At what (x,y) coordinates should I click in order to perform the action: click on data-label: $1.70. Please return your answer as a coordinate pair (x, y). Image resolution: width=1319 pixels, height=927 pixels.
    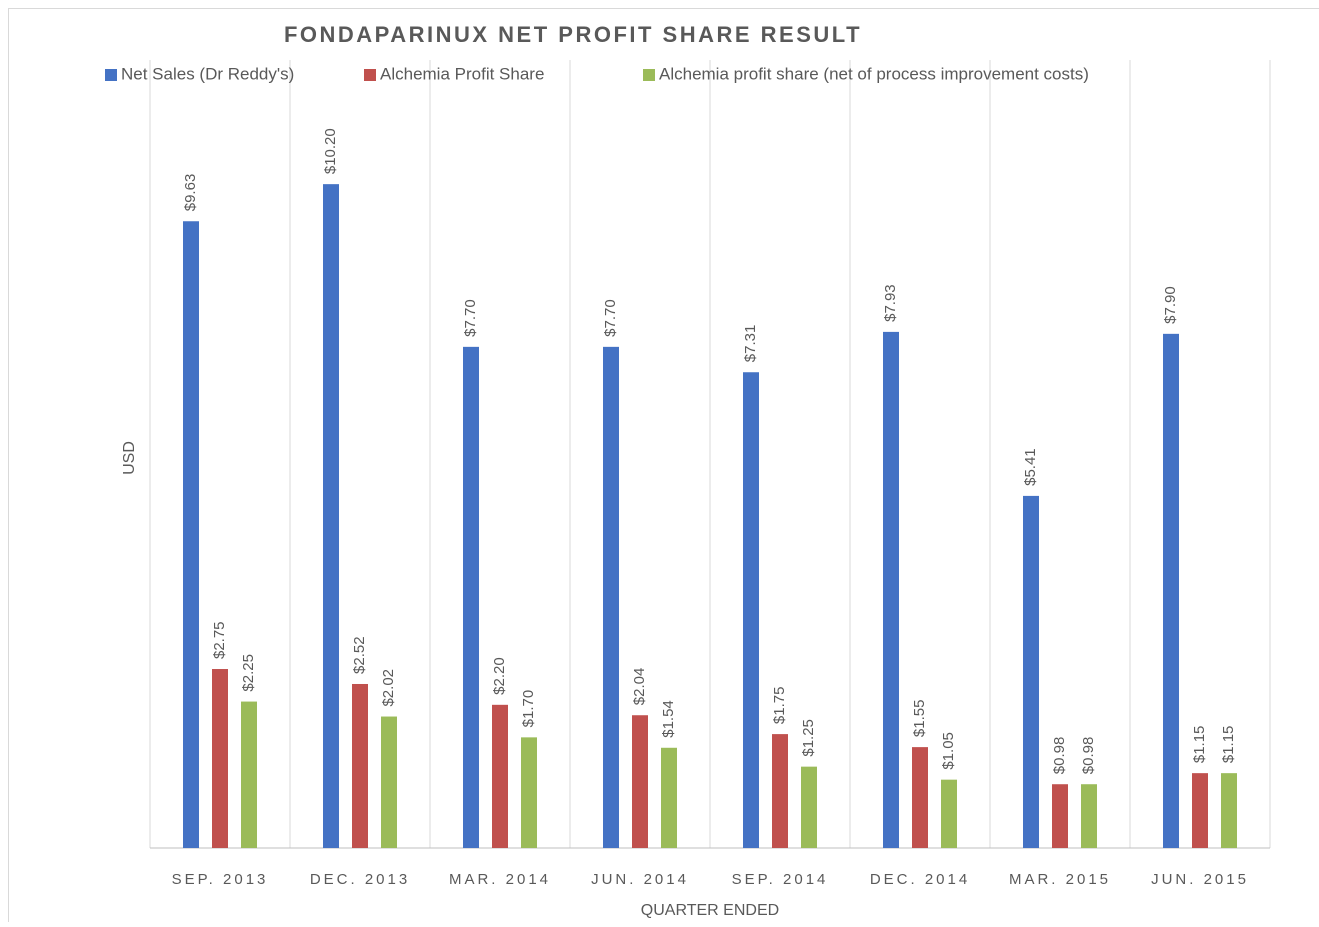
    Looking at the image, I should click on (528, 709).